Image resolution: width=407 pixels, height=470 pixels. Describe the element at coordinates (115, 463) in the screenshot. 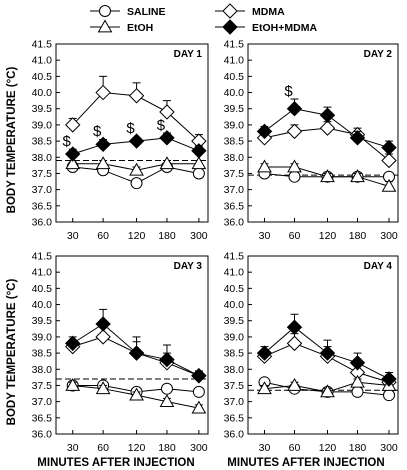

I see `x-axis-label-left: MINUTES AFTER INJECTION` at that location.